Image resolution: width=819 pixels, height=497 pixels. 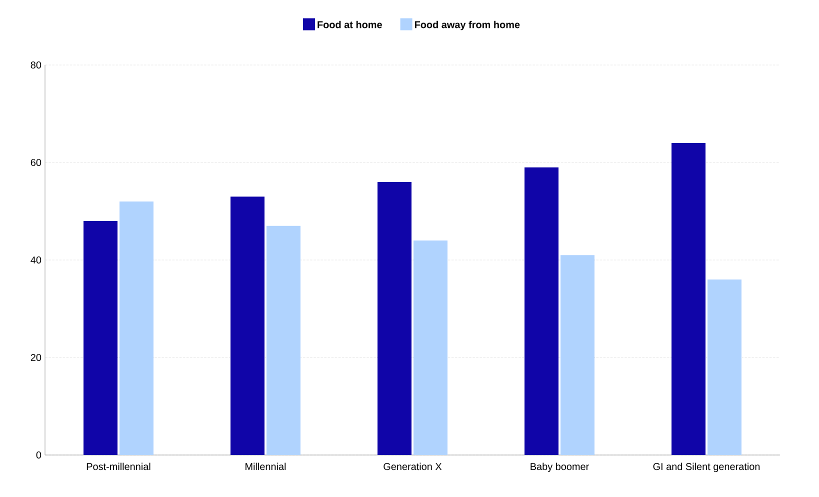 What do you see at coordinates (467, 25) in the screenshot?
I see `legend-label: Food away from home` at bounding box center [467, 25].